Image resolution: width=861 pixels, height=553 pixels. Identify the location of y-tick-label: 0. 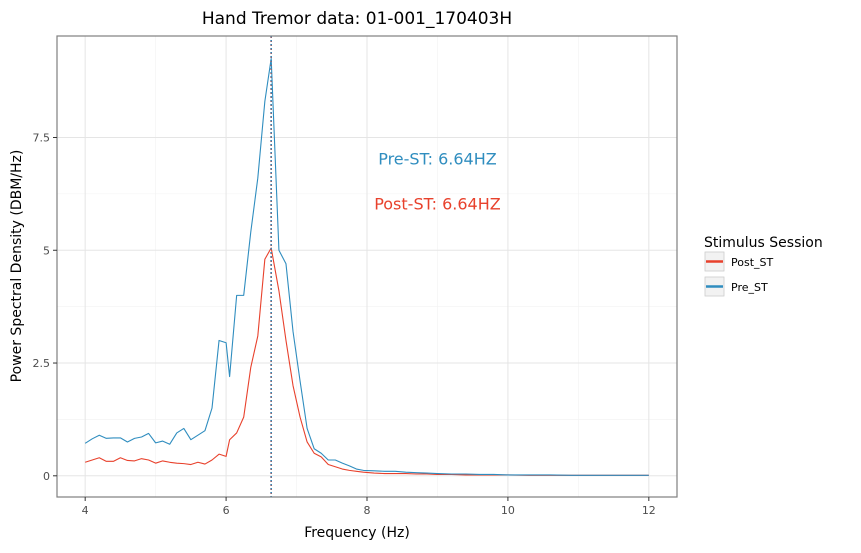
(46, 476).